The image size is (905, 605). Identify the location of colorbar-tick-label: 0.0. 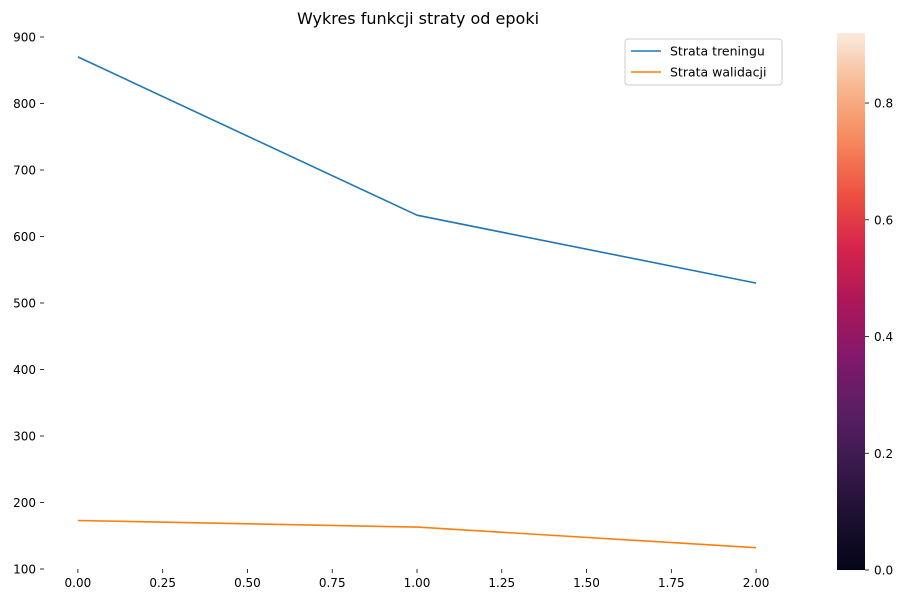
(883, 571).